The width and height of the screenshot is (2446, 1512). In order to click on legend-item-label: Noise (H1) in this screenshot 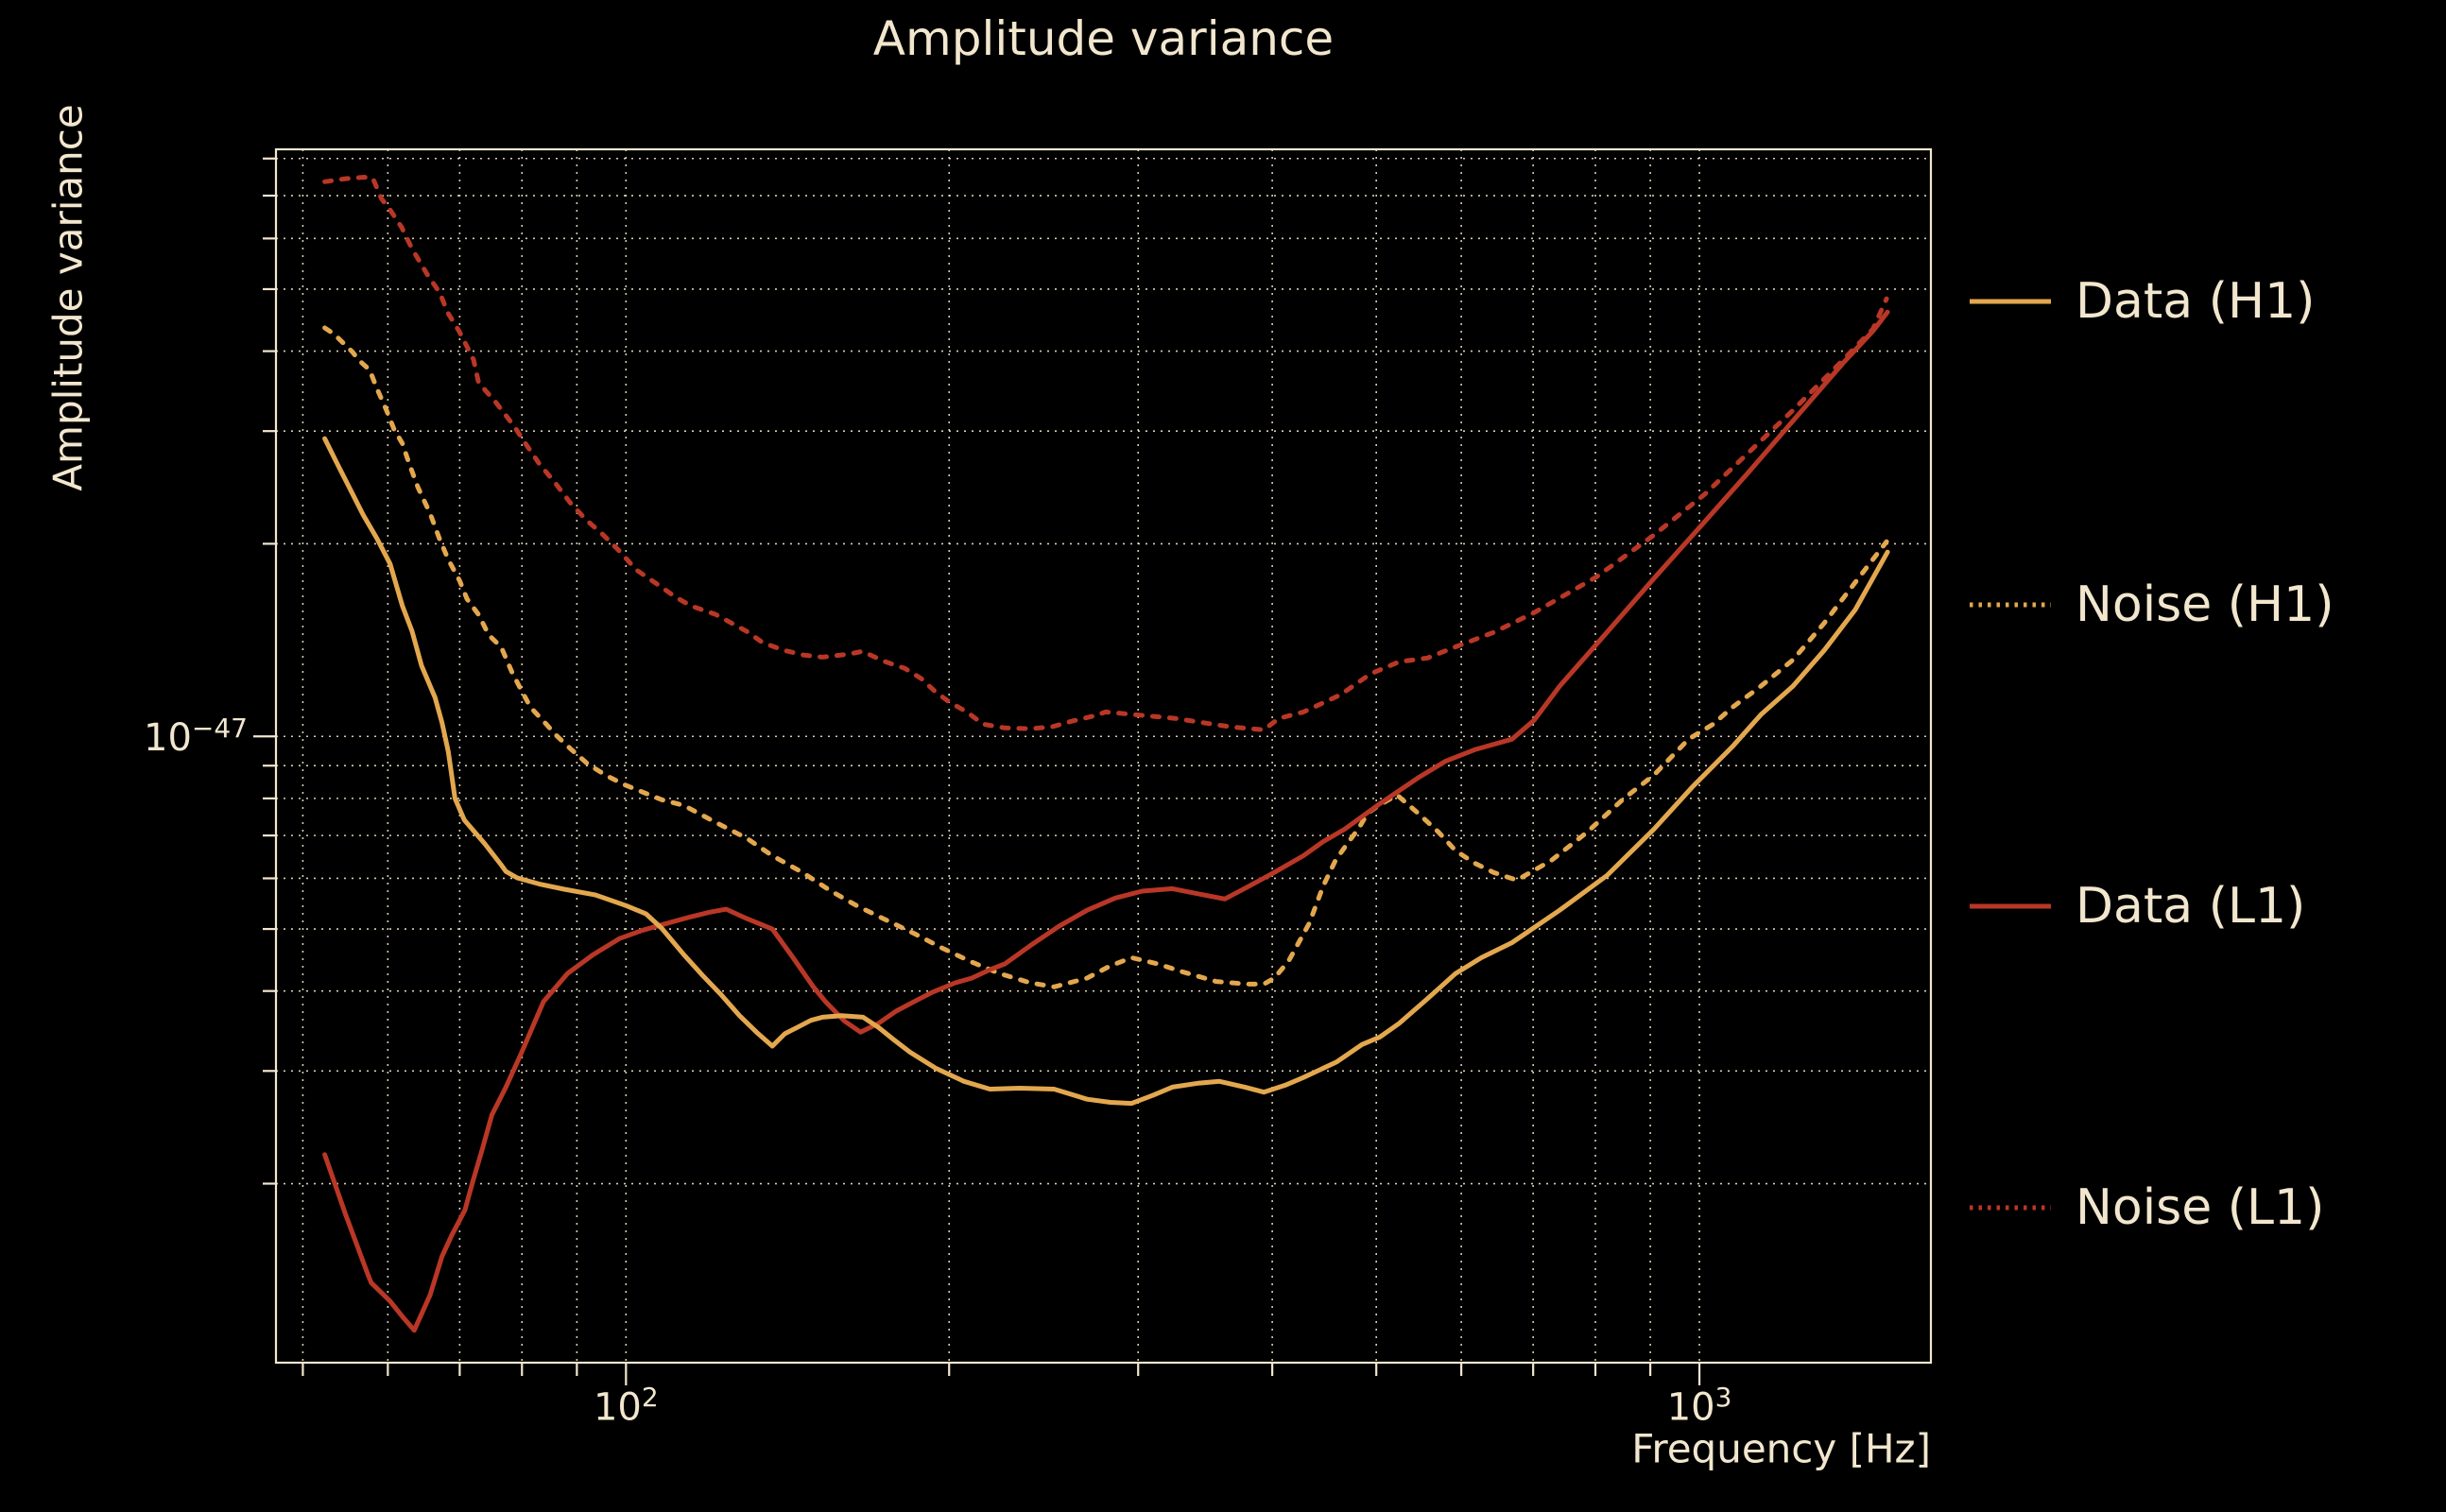, I will do `click(2205, 604)`.